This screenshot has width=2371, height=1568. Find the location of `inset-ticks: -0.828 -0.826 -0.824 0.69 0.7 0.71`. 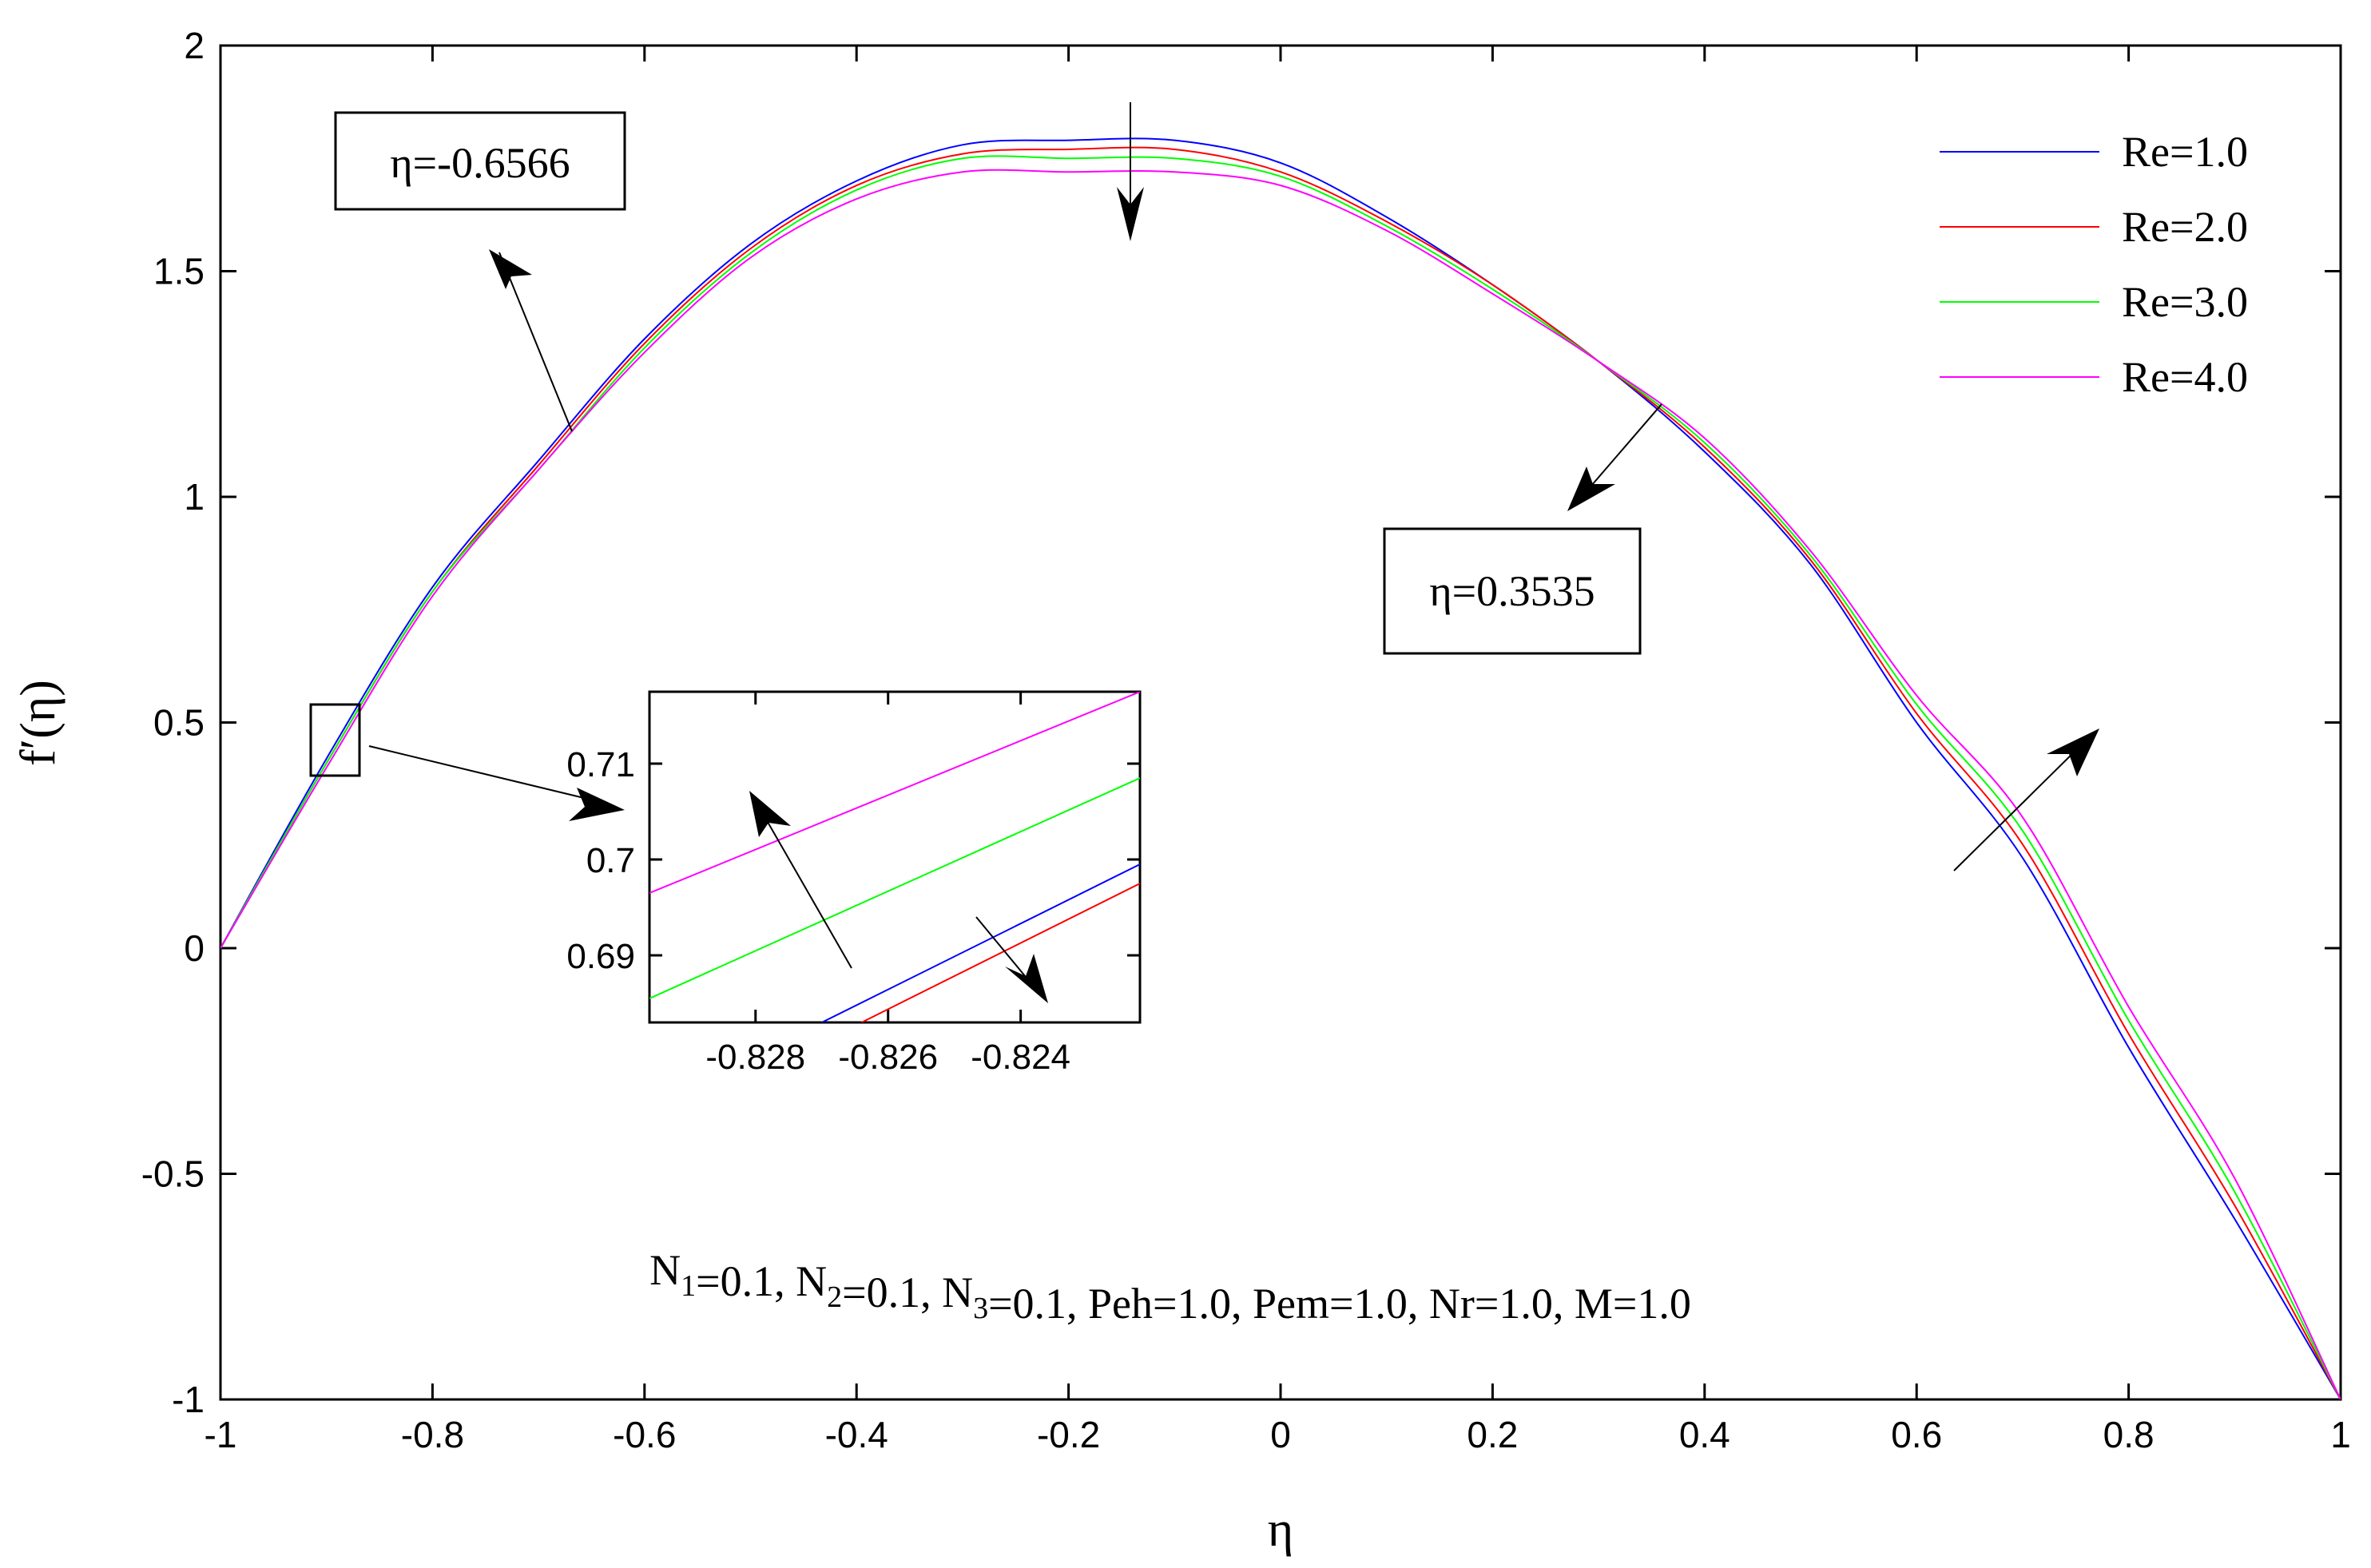

inset-ticks: -0.828 -0.826 -0.824 0.69 0.7 0.71 is located at coordinates (853, 884).